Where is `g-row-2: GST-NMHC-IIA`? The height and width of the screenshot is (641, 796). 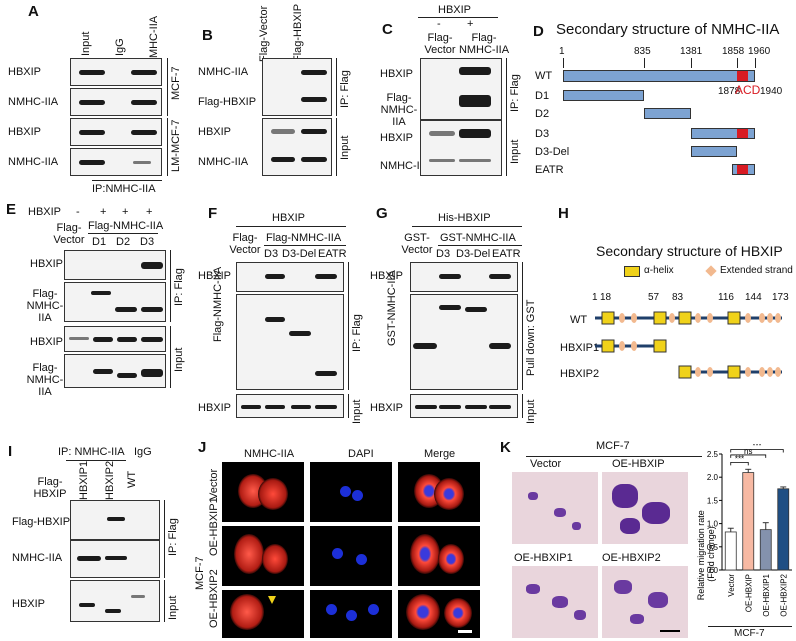
g-row-2: GST-NMHC-IIA is located at coordinates (392, 308).